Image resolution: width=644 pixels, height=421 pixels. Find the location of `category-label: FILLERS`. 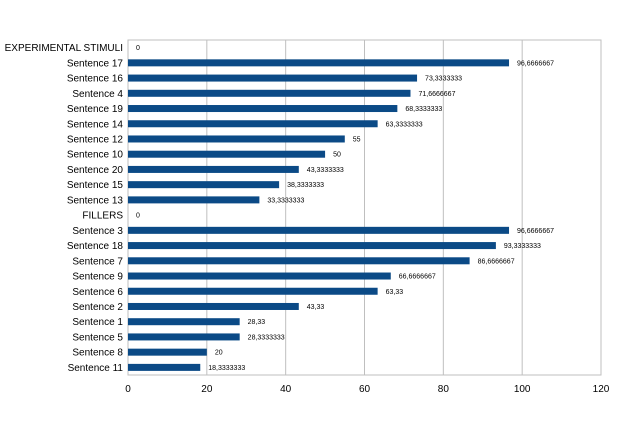

category-label: FILLERS is located at coordinates (102, 216).